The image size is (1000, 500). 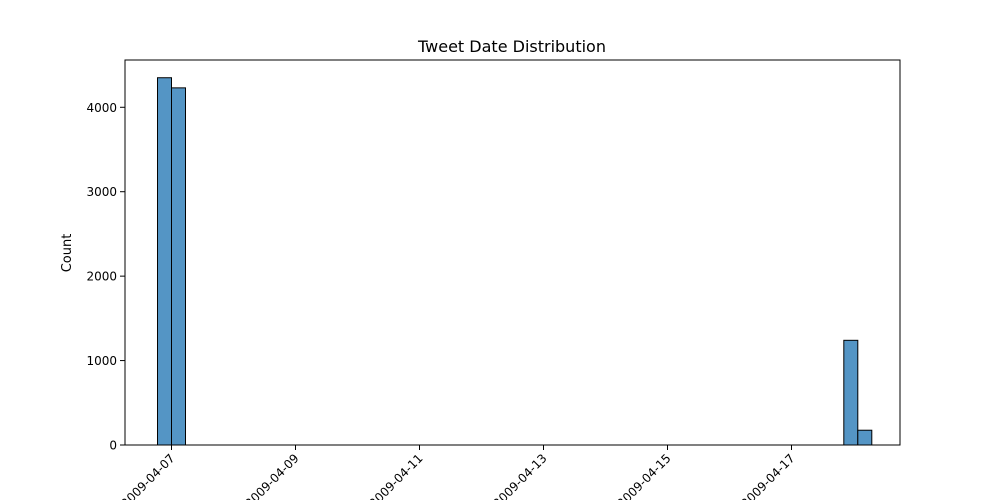 What do you see at coordinates (643, 475) in the screenshot?
I see `x-tick-label: 2009-04-15` at bounding box center [643, 475].